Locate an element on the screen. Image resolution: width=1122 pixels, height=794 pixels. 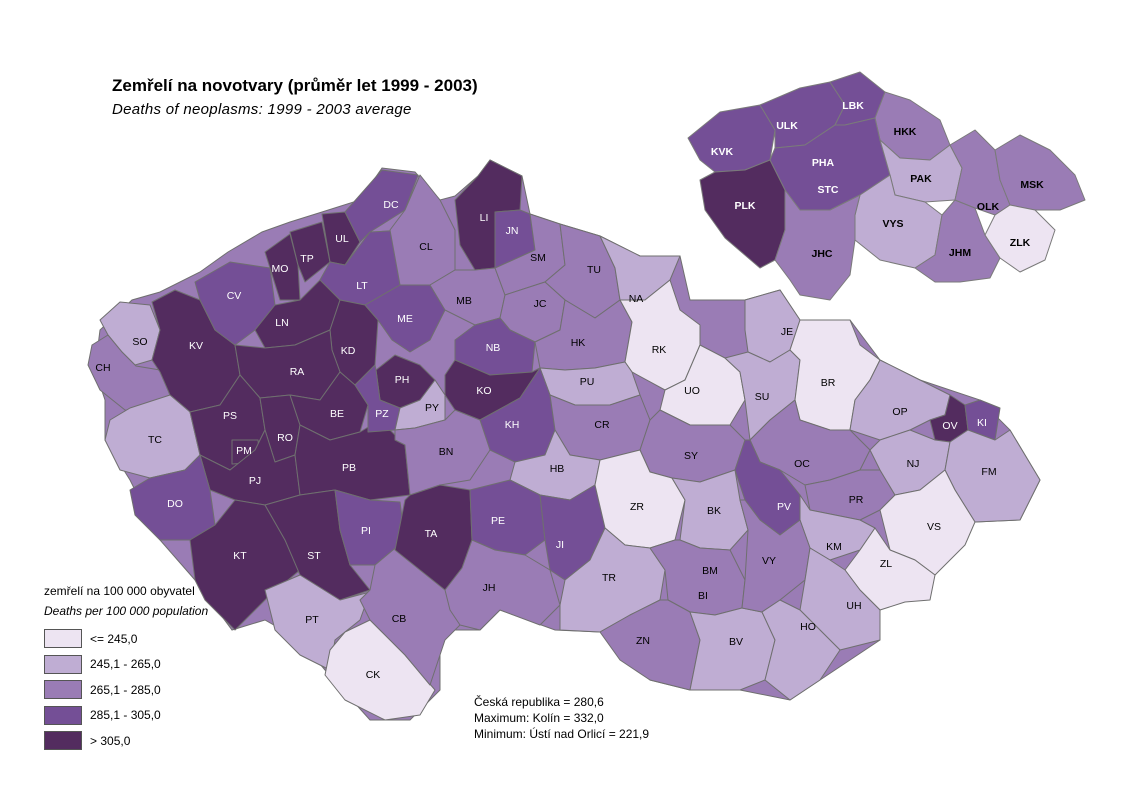
region-plk is located at coordinates (742, 214).